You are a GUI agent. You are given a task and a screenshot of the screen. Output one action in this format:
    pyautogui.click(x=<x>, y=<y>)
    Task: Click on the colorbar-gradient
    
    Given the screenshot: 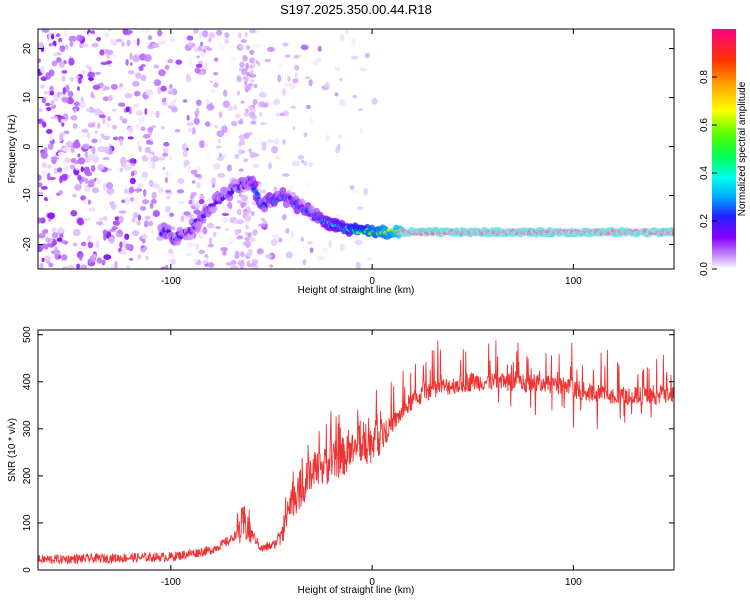 What is the action you would take?
    pyautogui.click(x=724, y=149)
    